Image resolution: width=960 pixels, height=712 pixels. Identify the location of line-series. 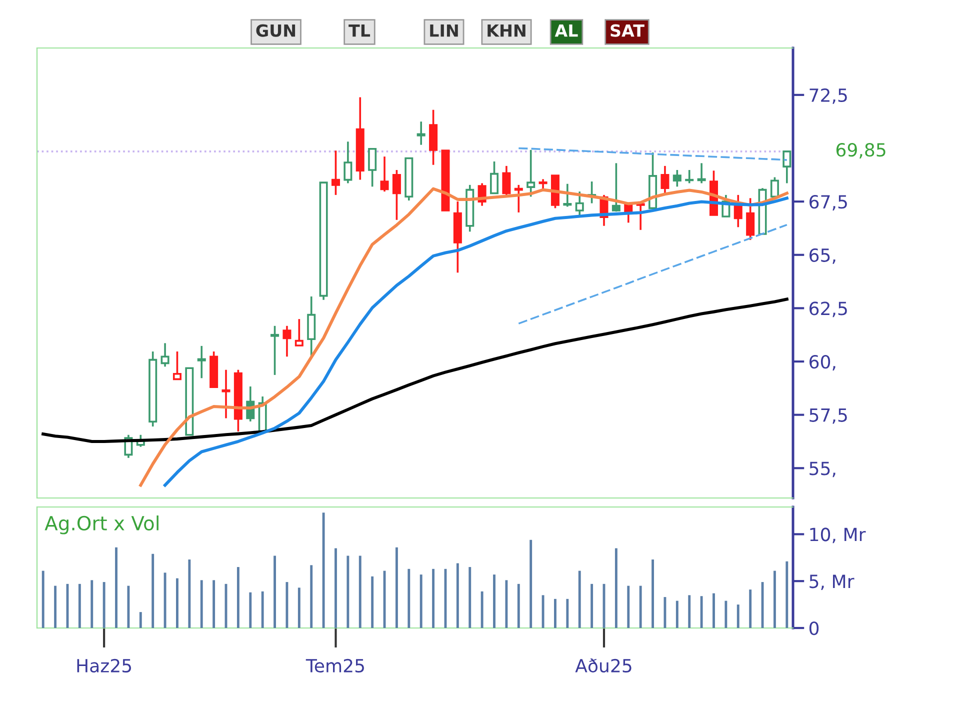
(653, 274).